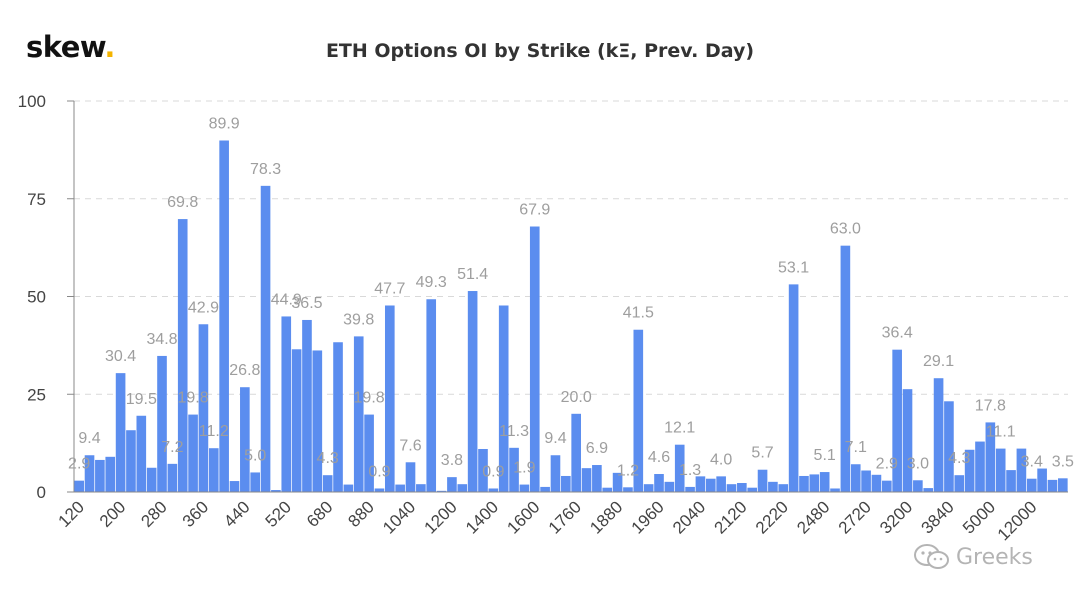 The height and width of the screenshot is (603, 1080). What do you see at coordinates (938, 361) in the screenshot?
I see `data-label: 29.1` at bounding box center [938, 361].